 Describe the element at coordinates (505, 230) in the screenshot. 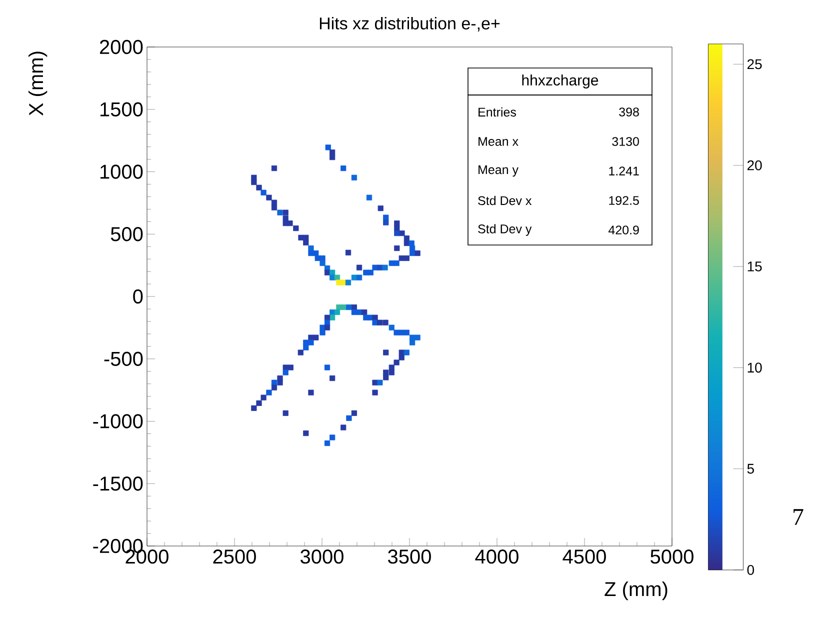

I see `annotation: Std Dev y` at that location.